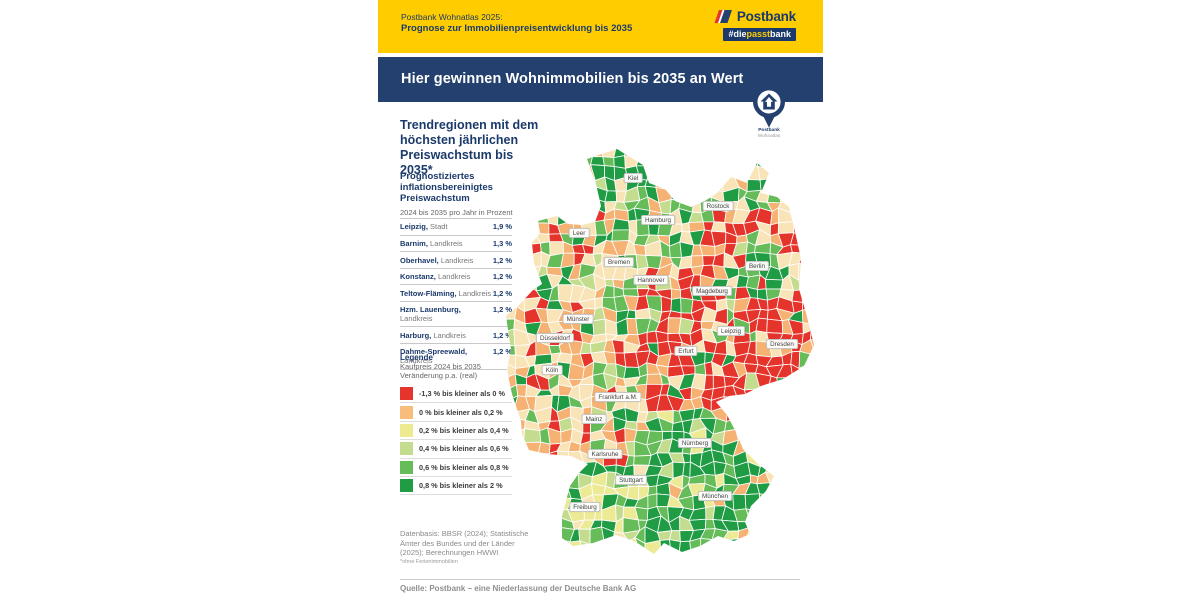  Describe the element at coordinates (464, 467) in the screenshot. I see `legend-label: 0,6 % bis kleiner als 0,8 %` at that location.